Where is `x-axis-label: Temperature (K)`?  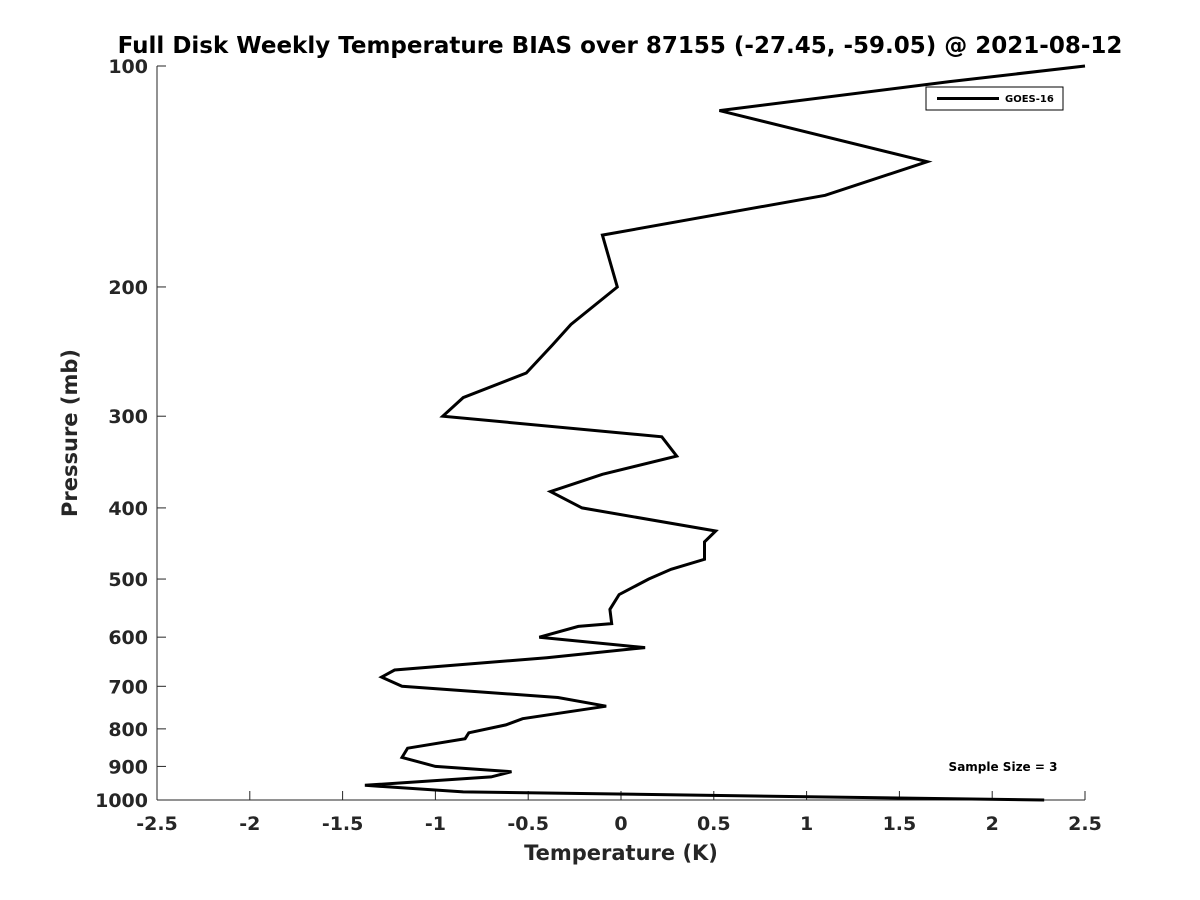 x-axis-label: Temperature (K) is located at coordinates (621, 853).